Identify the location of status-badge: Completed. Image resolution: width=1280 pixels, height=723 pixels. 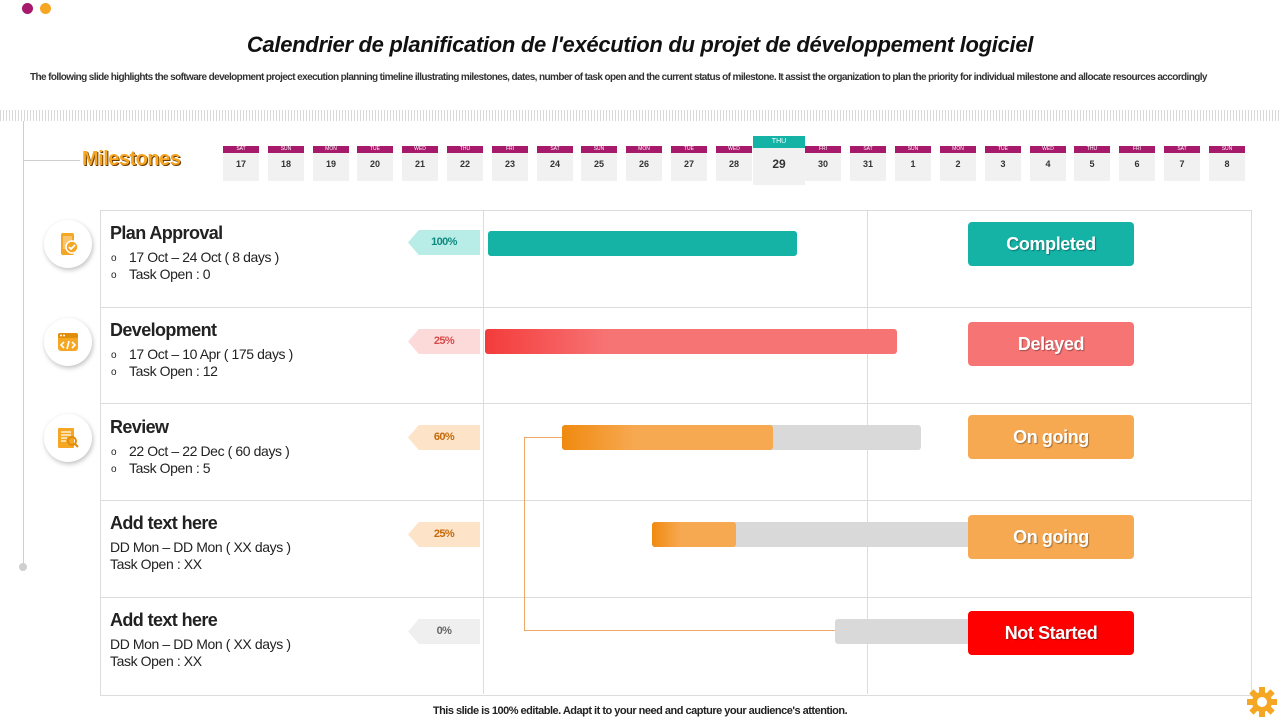
(1051, 244).